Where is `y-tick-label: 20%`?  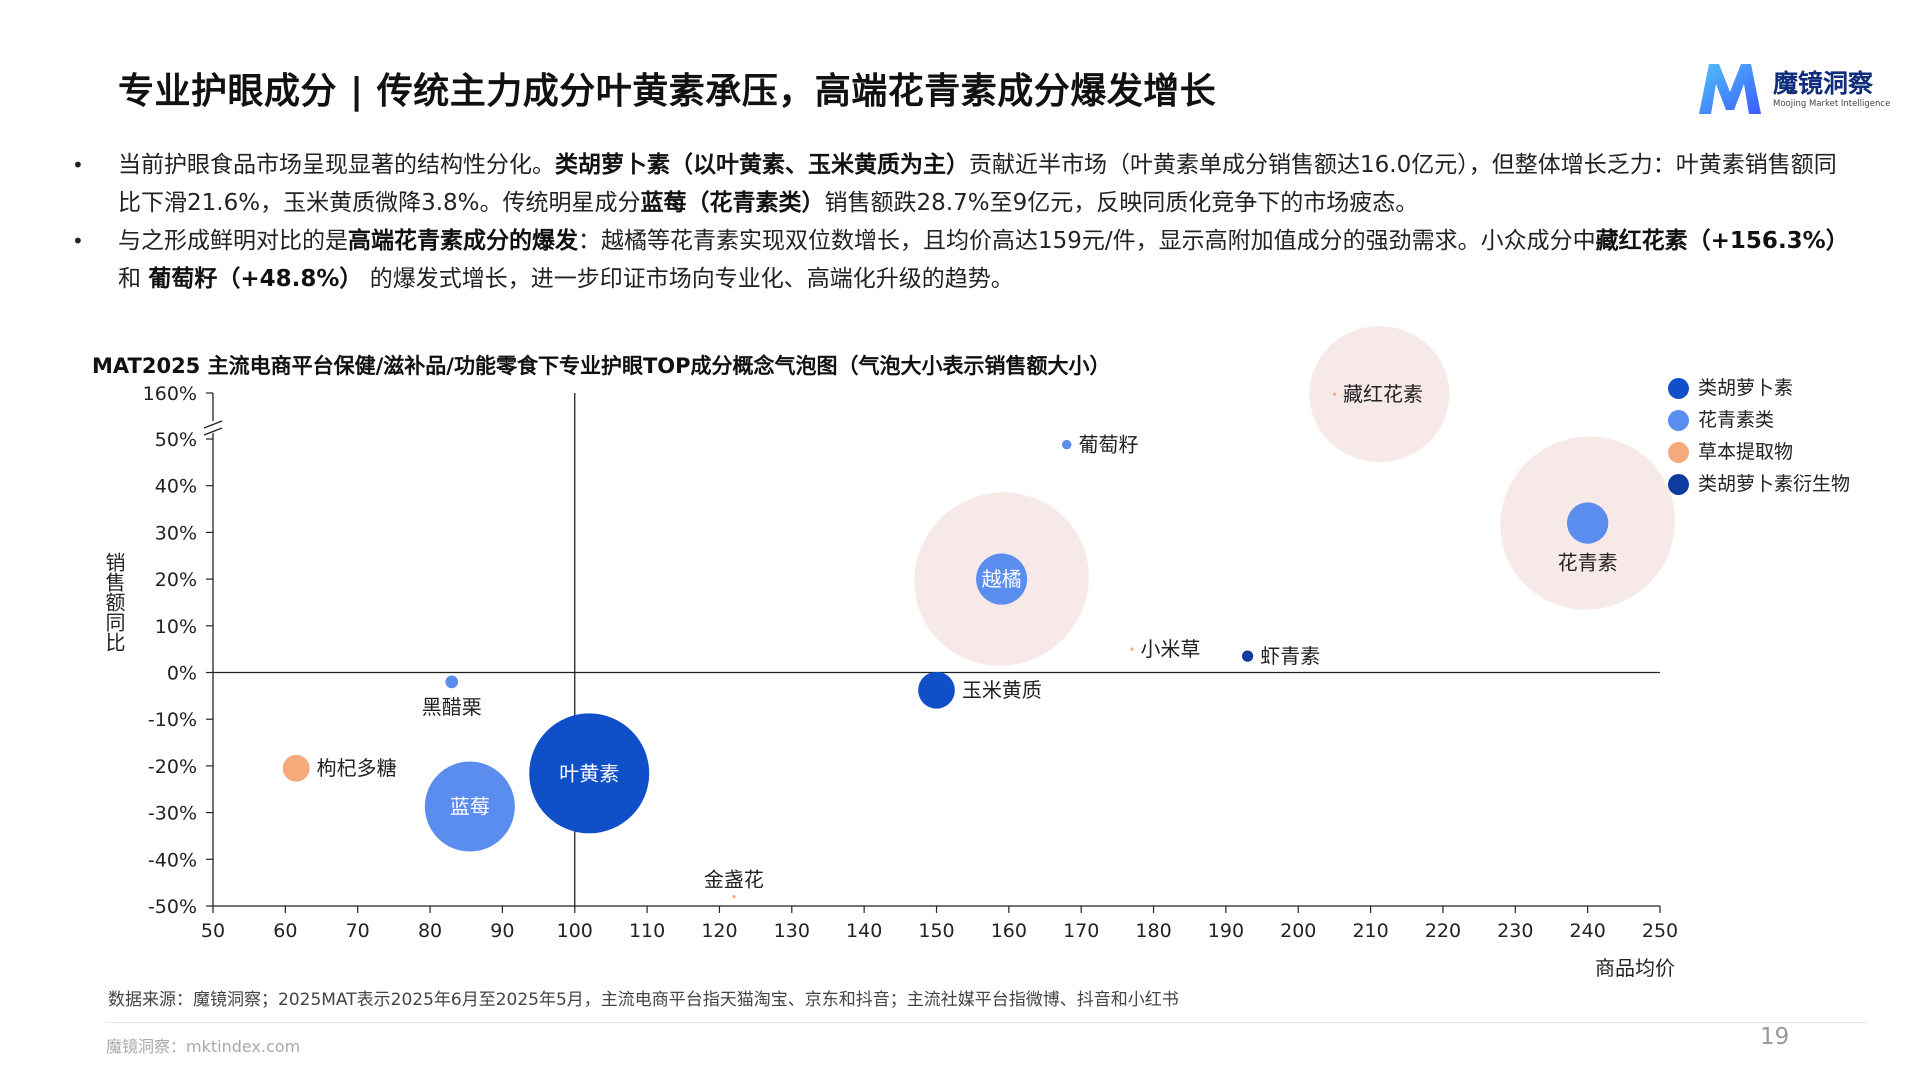
y-tick-label: 20% is located at coordinates (176, 580).